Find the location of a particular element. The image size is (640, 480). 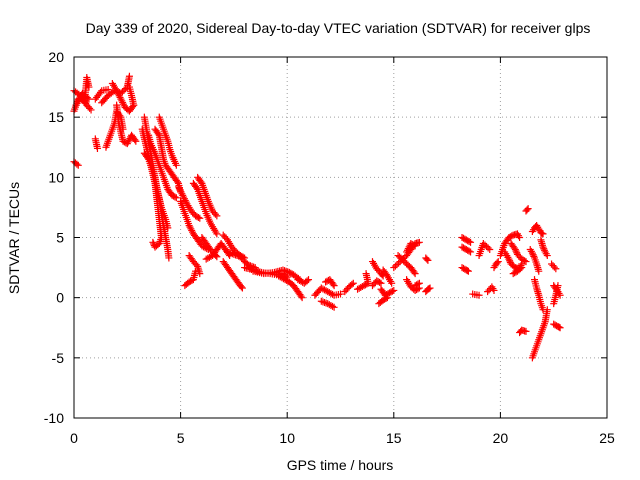

x-tick-label: 10 is located at coordinates (287, 438).